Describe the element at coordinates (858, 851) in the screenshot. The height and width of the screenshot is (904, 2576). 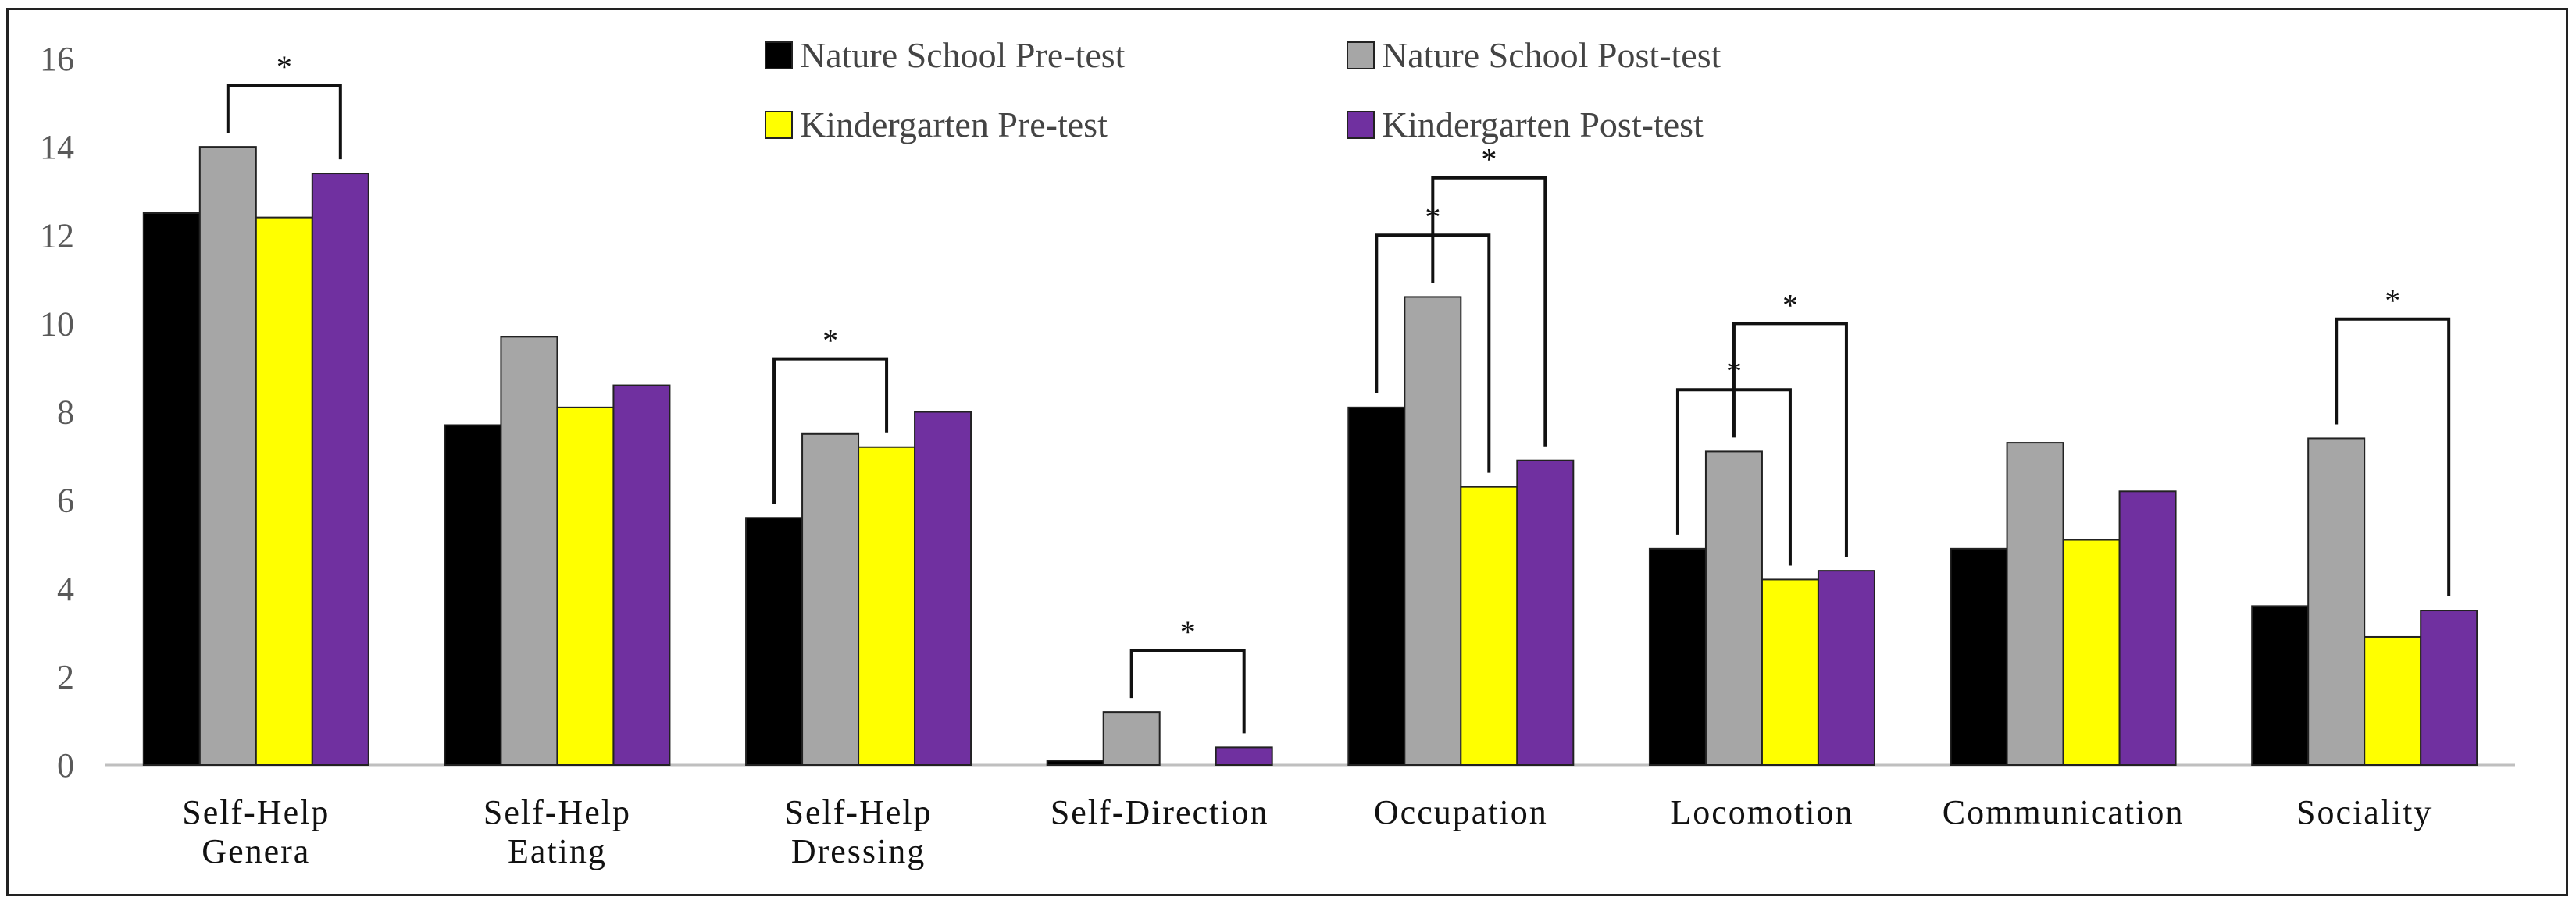
I see `category-label: Dressing` at that location.